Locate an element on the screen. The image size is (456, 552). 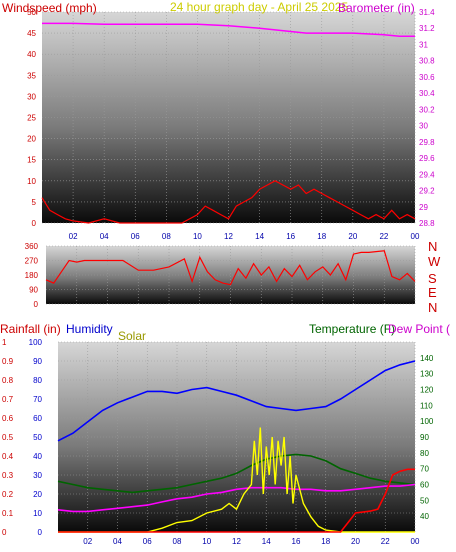
humidity-tick-label: 50 is located at coordinates (37, 437).